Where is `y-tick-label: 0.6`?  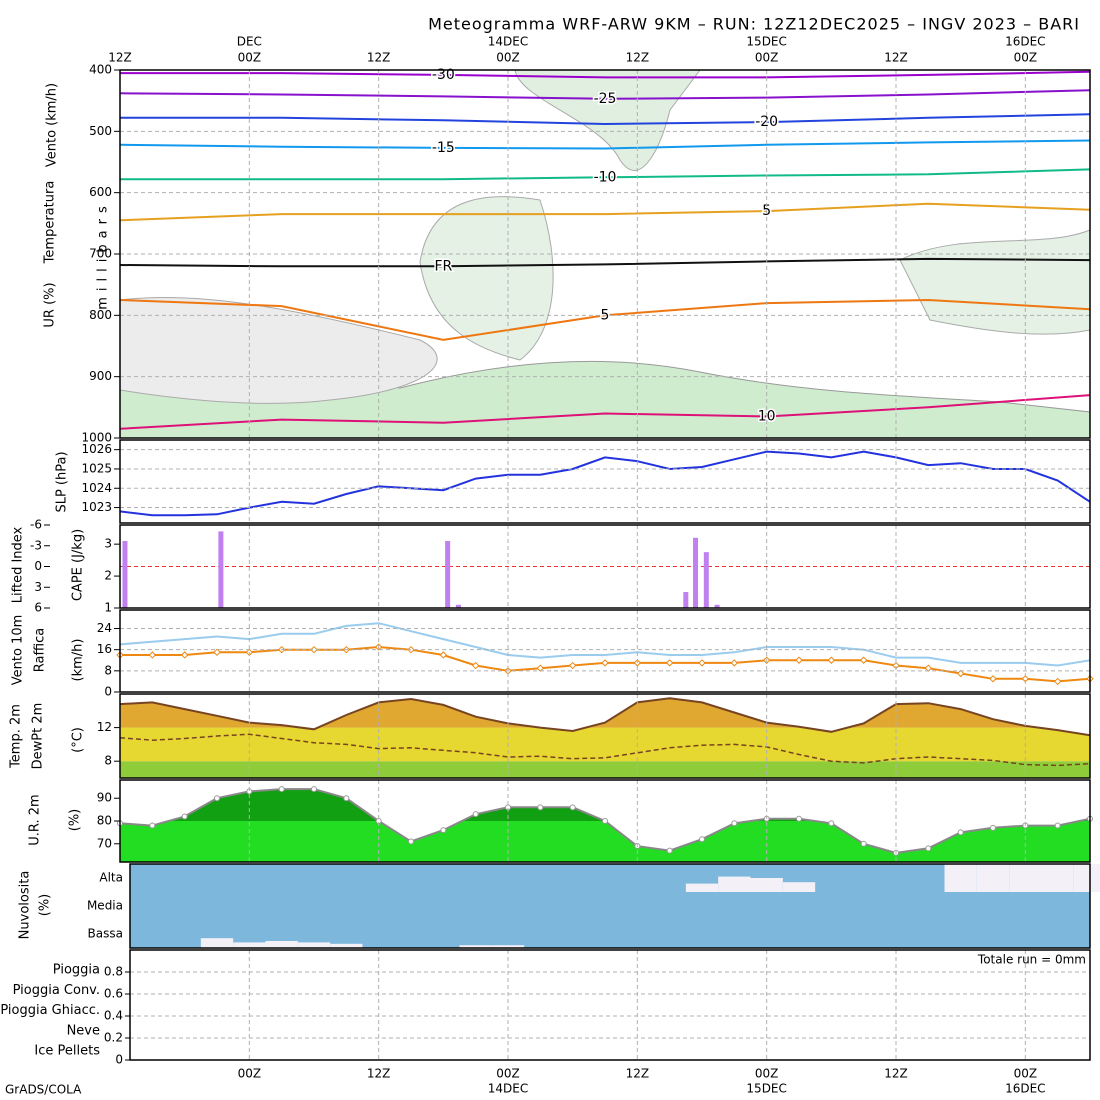 y-tick-label: 0.6 is located at coordinates (113, 994).